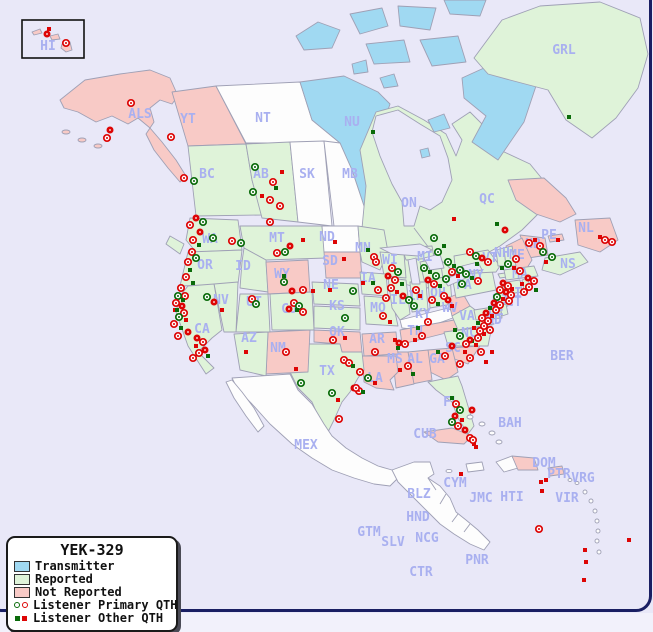  What do you see at coordinates (92, 592) in the screenshot?
I see `legend-row-not-reported: Not Reported` at bounding box center [92, 592].